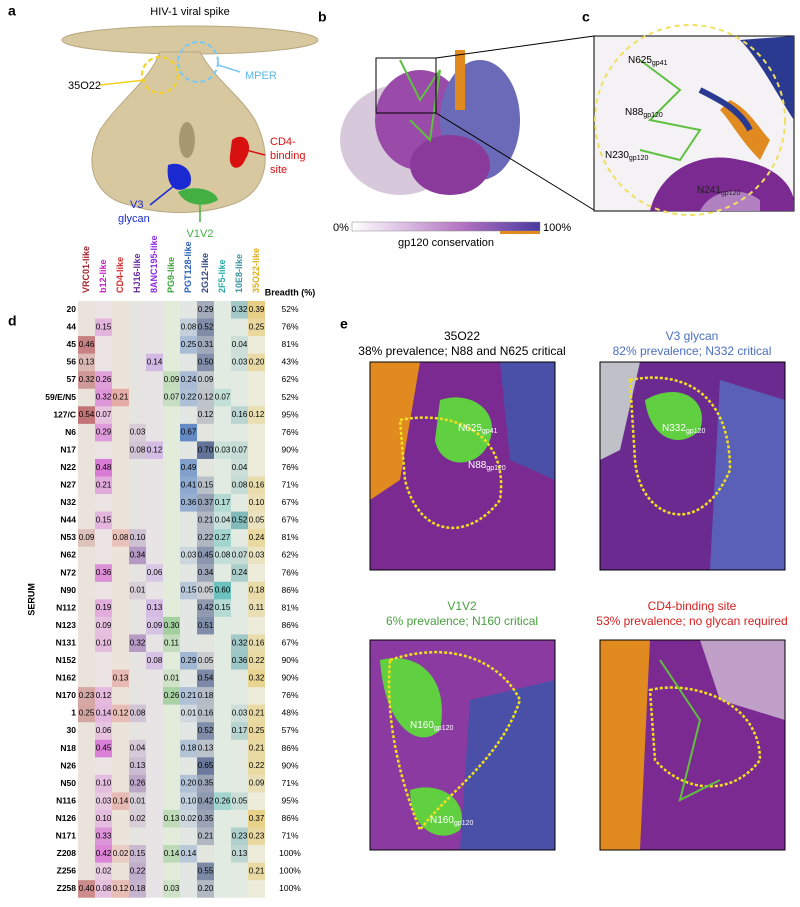  What do you see at coordinates (188, 267) in the screenshot?
I see `column-header: PGT128-like` at bounding box center [188, 267].